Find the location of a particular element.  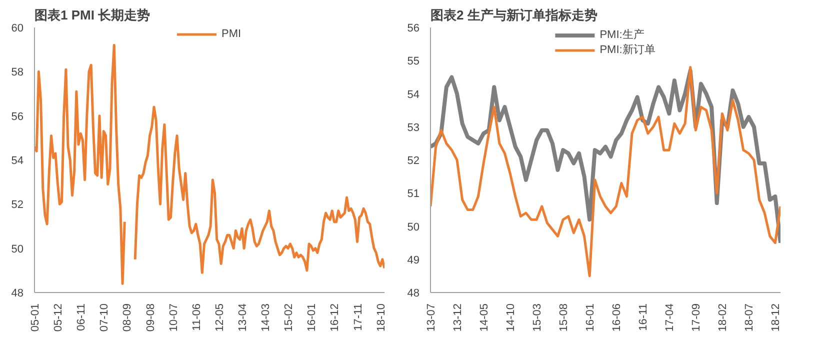

legend-label: PMI is located at coordinates (232, 34).